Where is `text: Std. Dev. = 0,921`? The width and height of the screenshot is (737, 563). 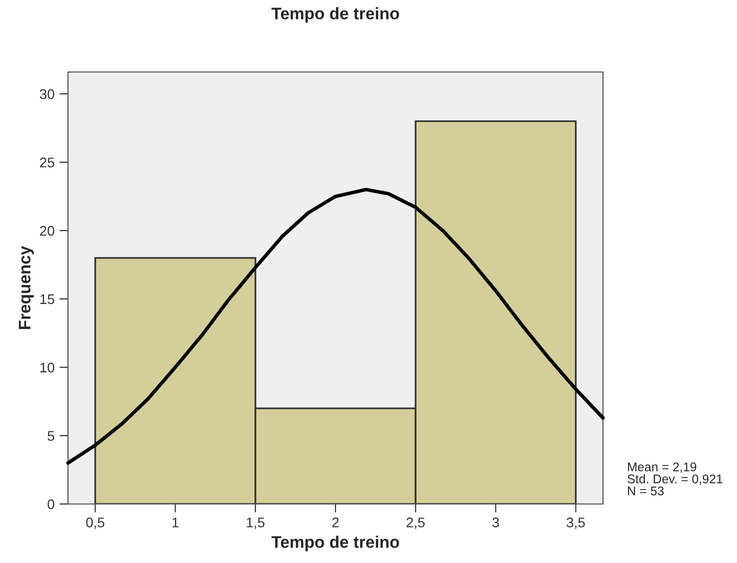 text: Std. Dev. = 0,921 is located at coordinates (675, 479).